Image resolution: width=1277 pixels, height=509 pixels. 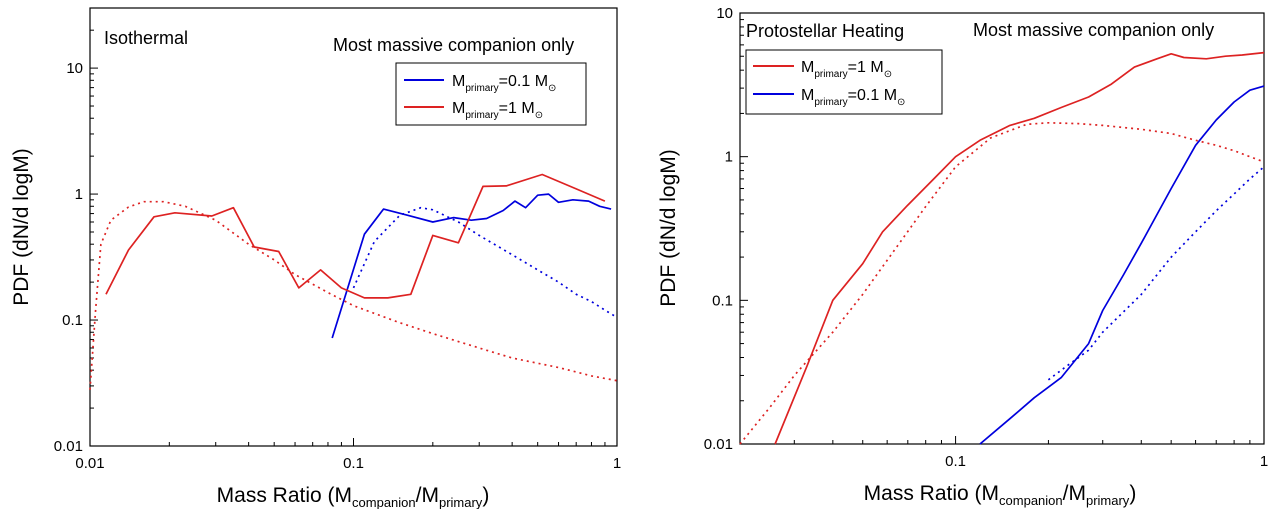 I want to click on legend-label-0: Mprimary=0.1 M⊙, so click(x=504, y=83).